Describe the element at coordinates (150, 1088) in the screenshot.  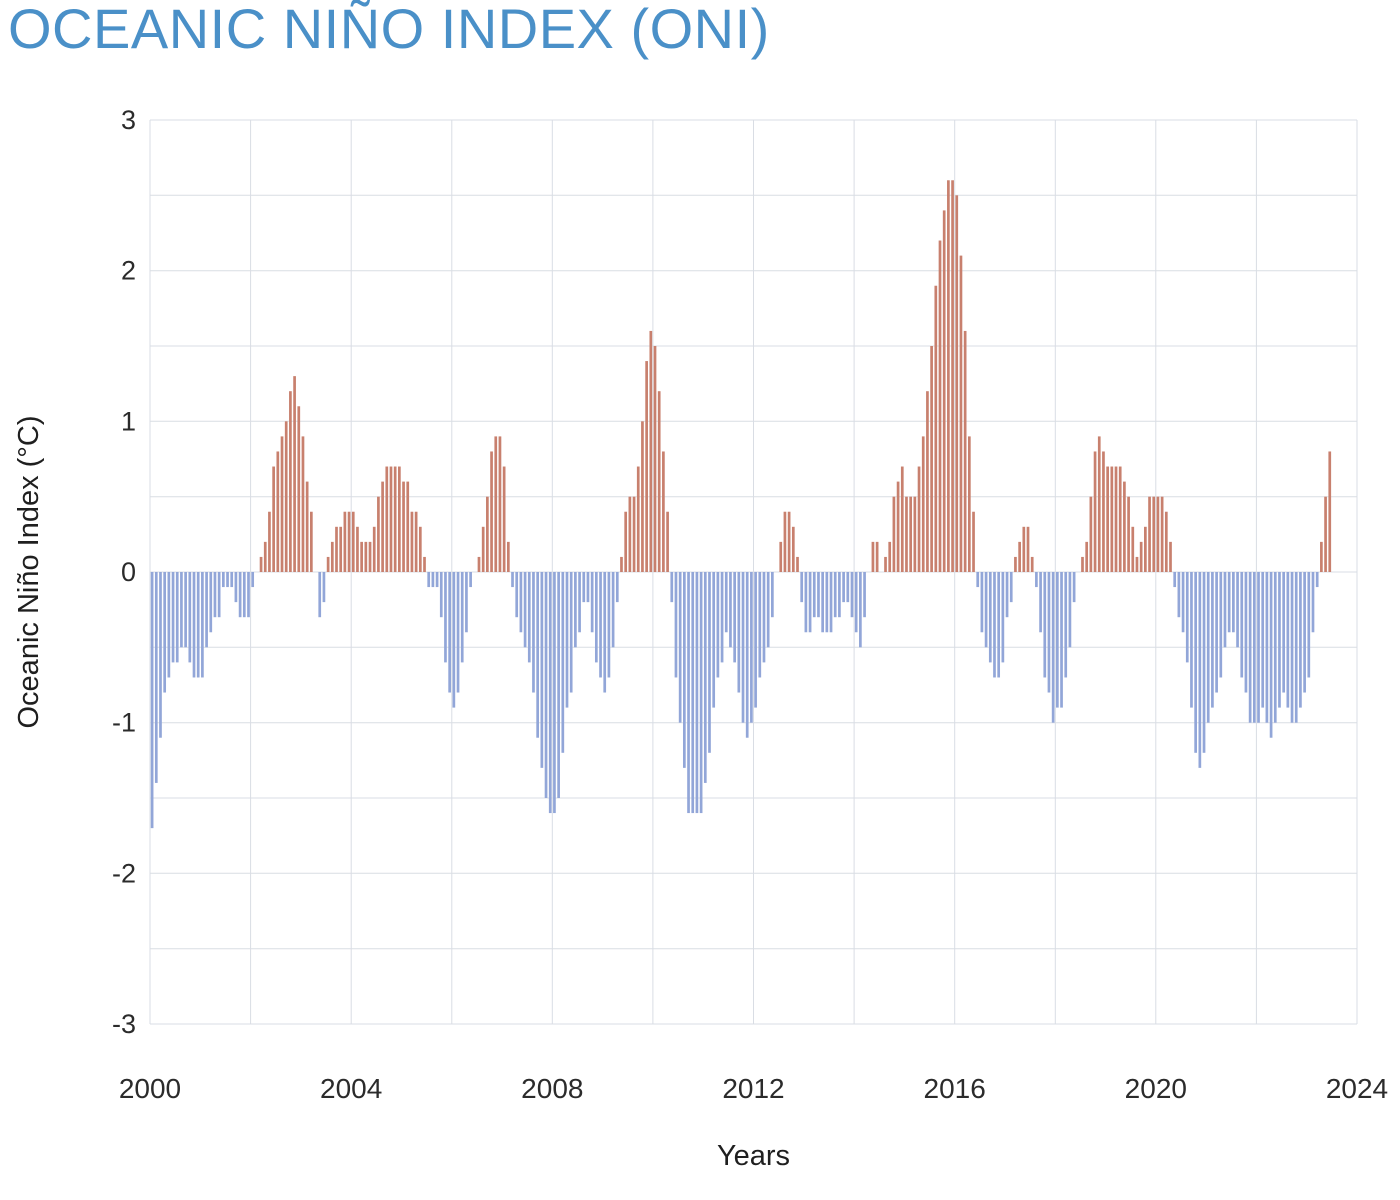
I see `x-tick-label: 2000` at that location.